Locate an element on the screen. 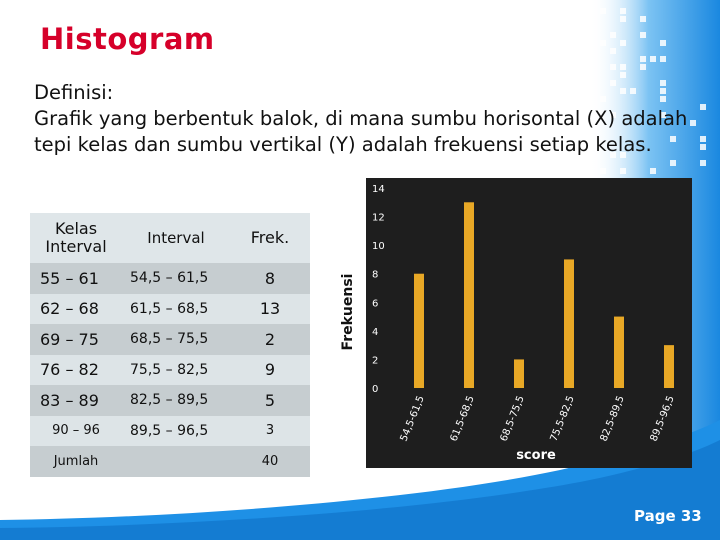 Image resolution: width=720 pixels, height=540 pixels. y-tick-label: 4 is located at coordinates (375, 332).